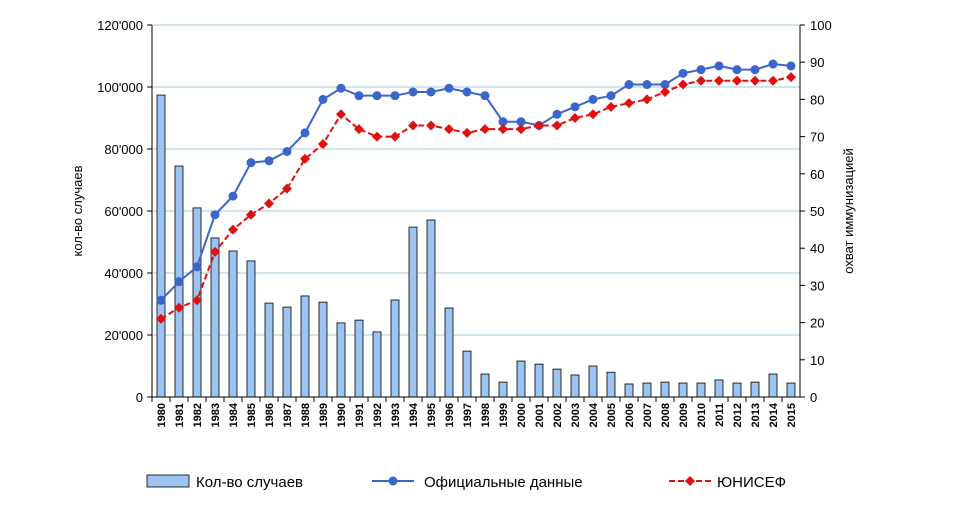 The width and height of the screenshot is (960, 520). What do you see at coordinates (359, 129) in the screenshot?
I see `unicef-point-1991` at bounding box center [359, 129].